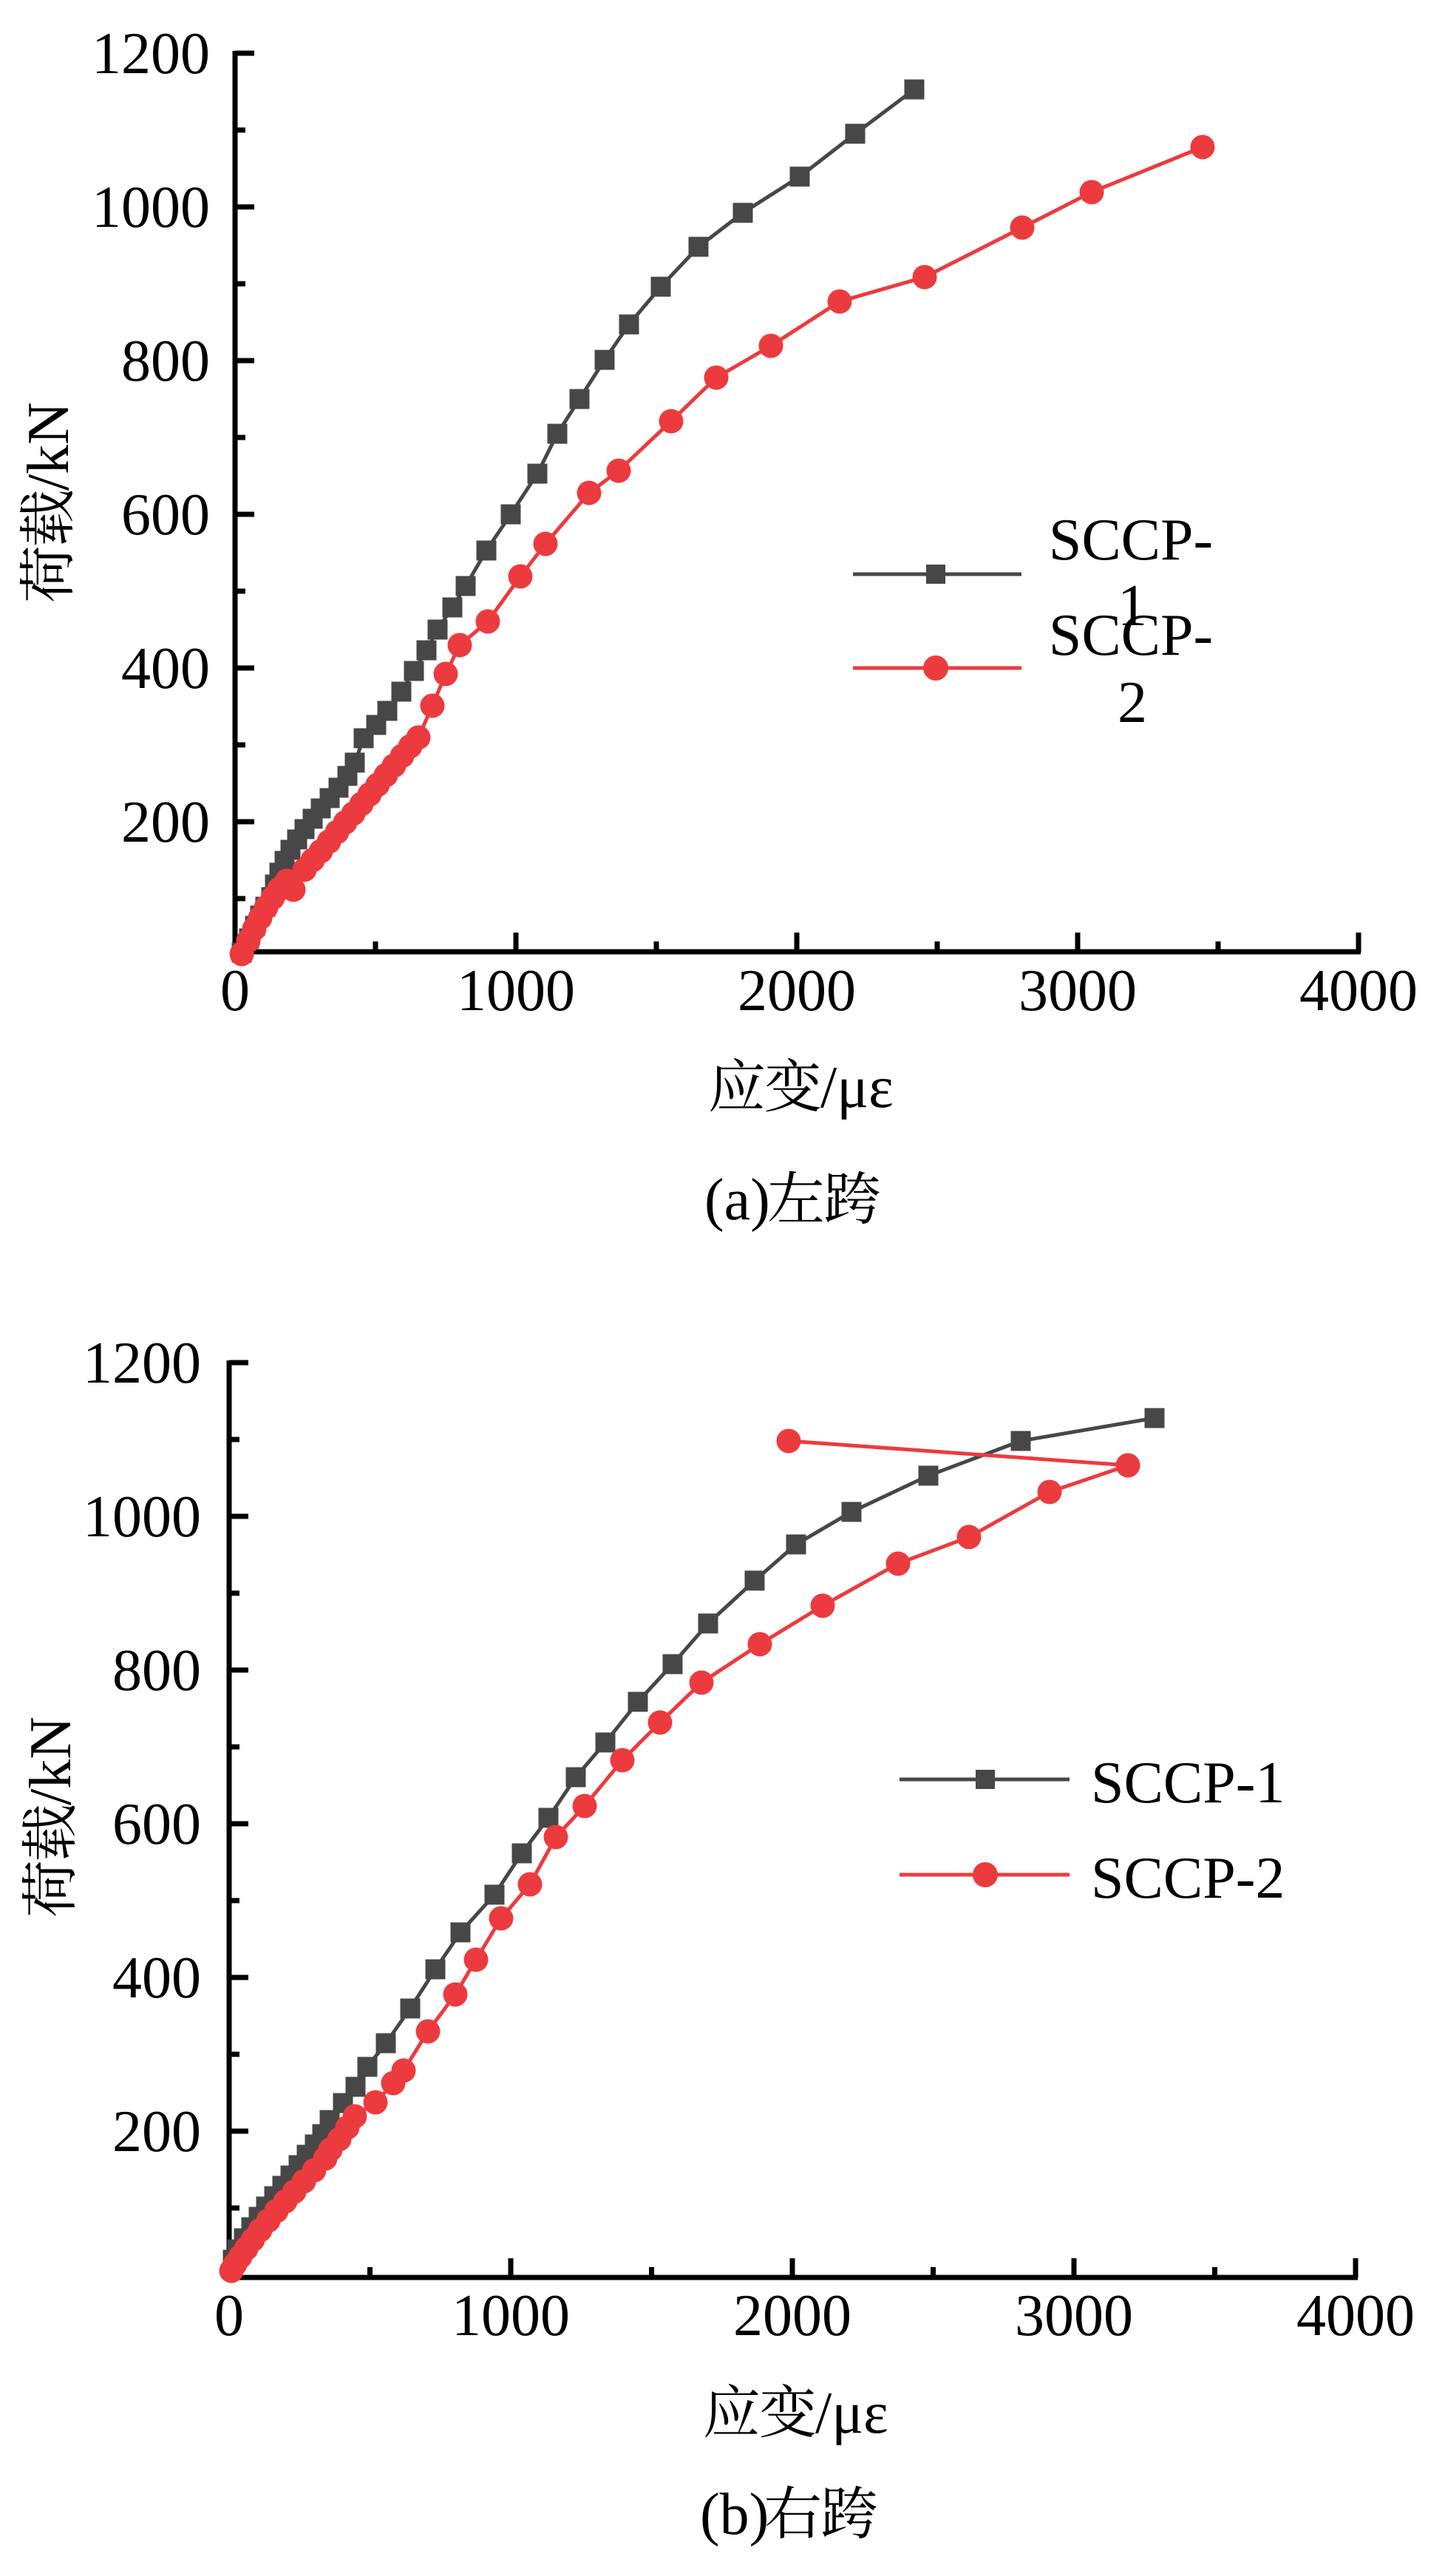 This screenshot has width=1445, height=2576. What do you see at coordinates (1188, 1783) in the screenshot?
I see `svg-text: SCCP-1` at bounding box center [1188, 1783].